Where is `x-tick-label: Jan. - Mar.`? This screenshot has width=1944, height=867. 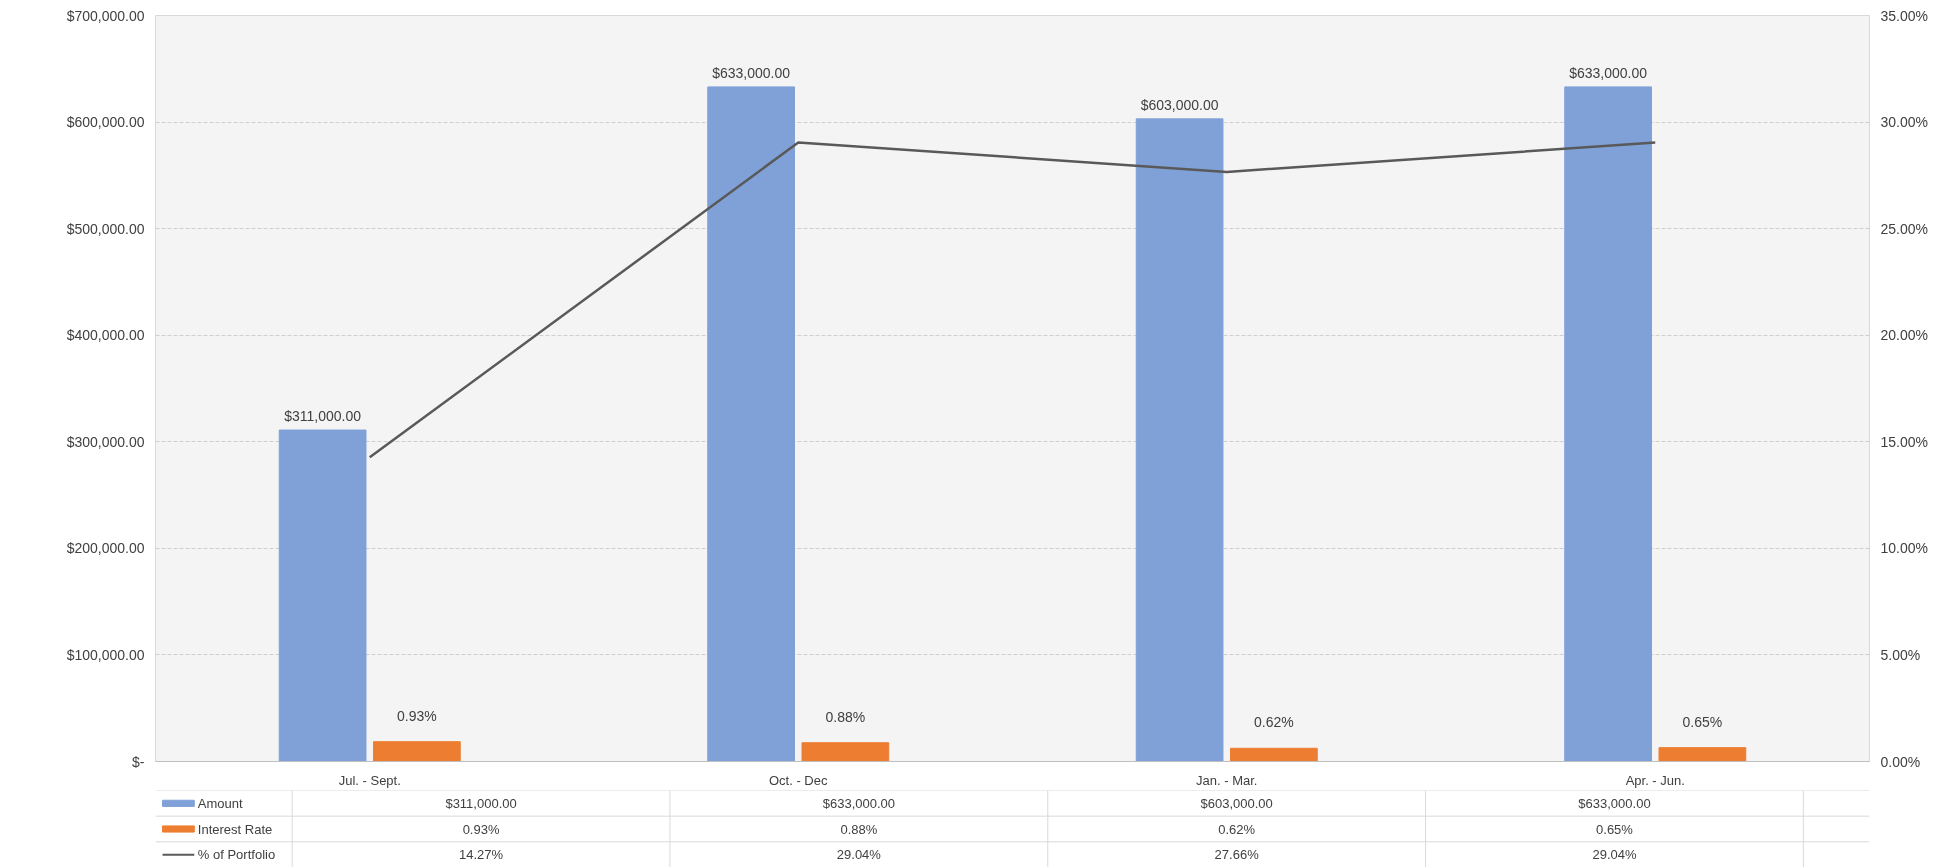 x-tick-label: Jan. - Mar. is located at coordinates (1227, 780).